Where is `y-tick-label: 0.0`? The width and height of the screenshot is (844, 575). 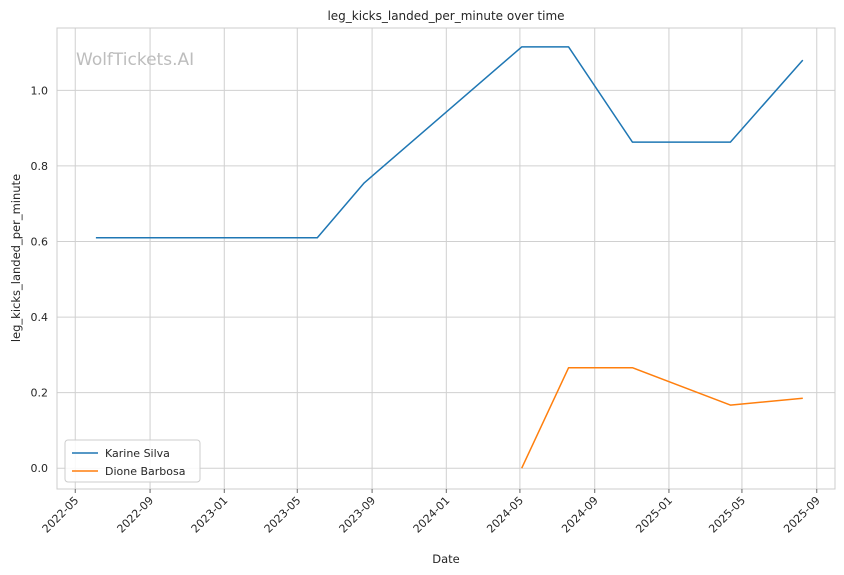
y-tick-label: 0.0 is located at coordinates (40, 468).